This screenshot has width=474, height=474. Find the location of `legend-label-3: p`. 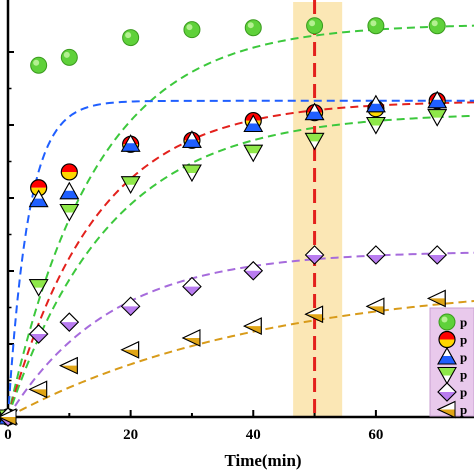

legend-label-3: p is located at coordinates (463, 357).